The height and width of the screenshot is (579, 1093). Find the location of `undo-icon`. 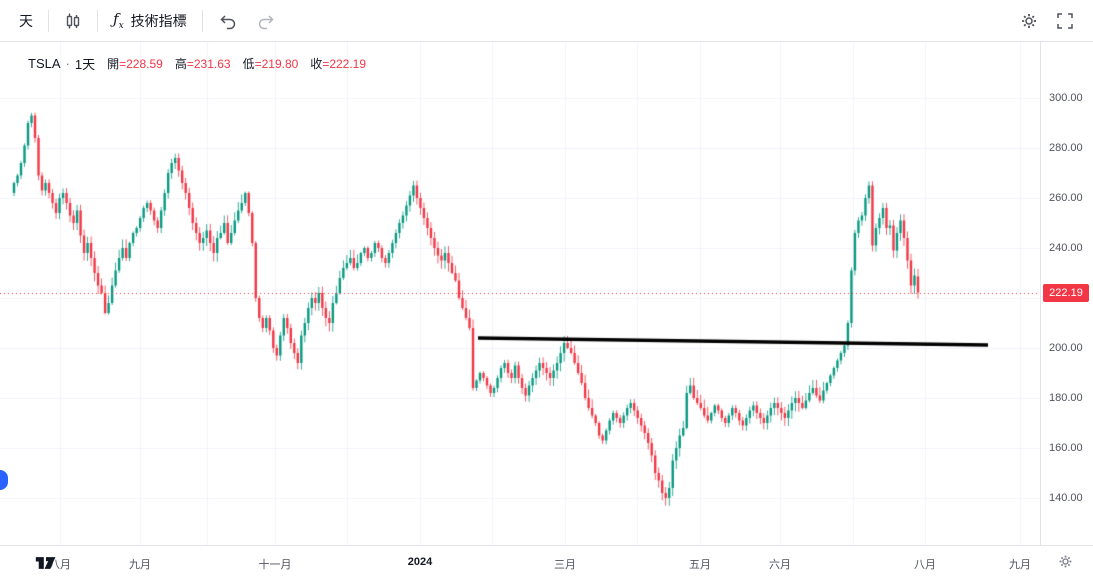

undo-icon is located at coordinates (227, 21).